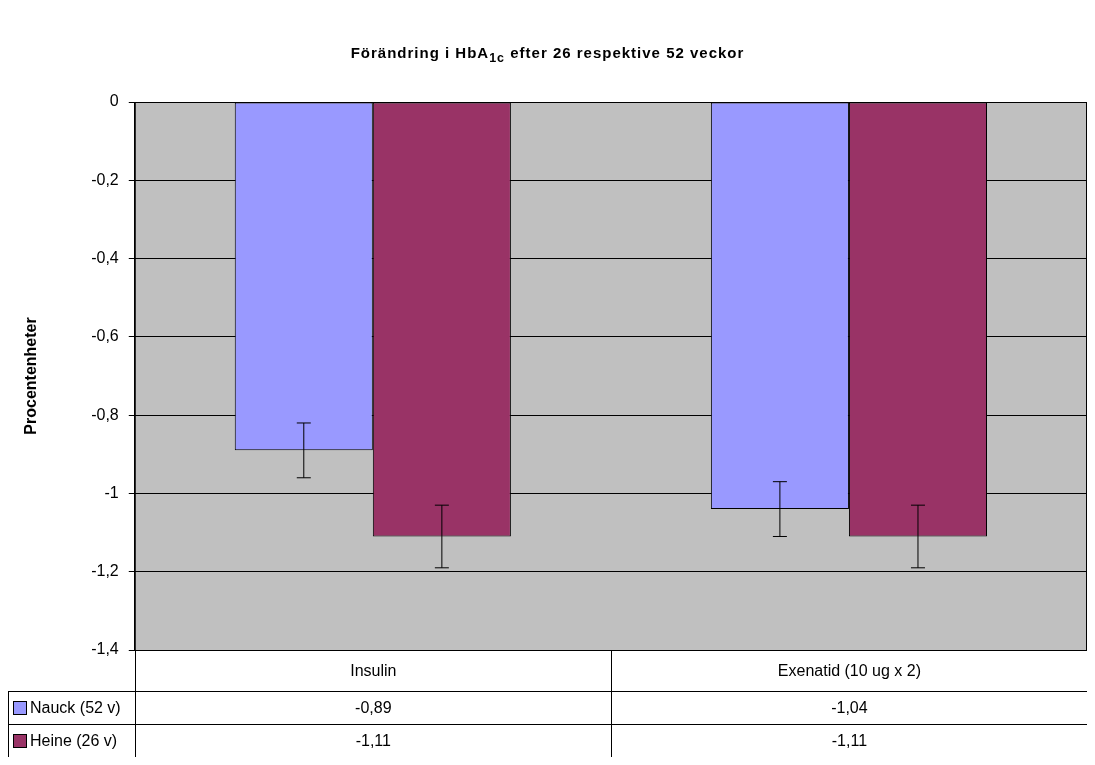  Describe the element at coordinates (111, 492) in the screenshot. I see `y-tick-label: -1` at that location.